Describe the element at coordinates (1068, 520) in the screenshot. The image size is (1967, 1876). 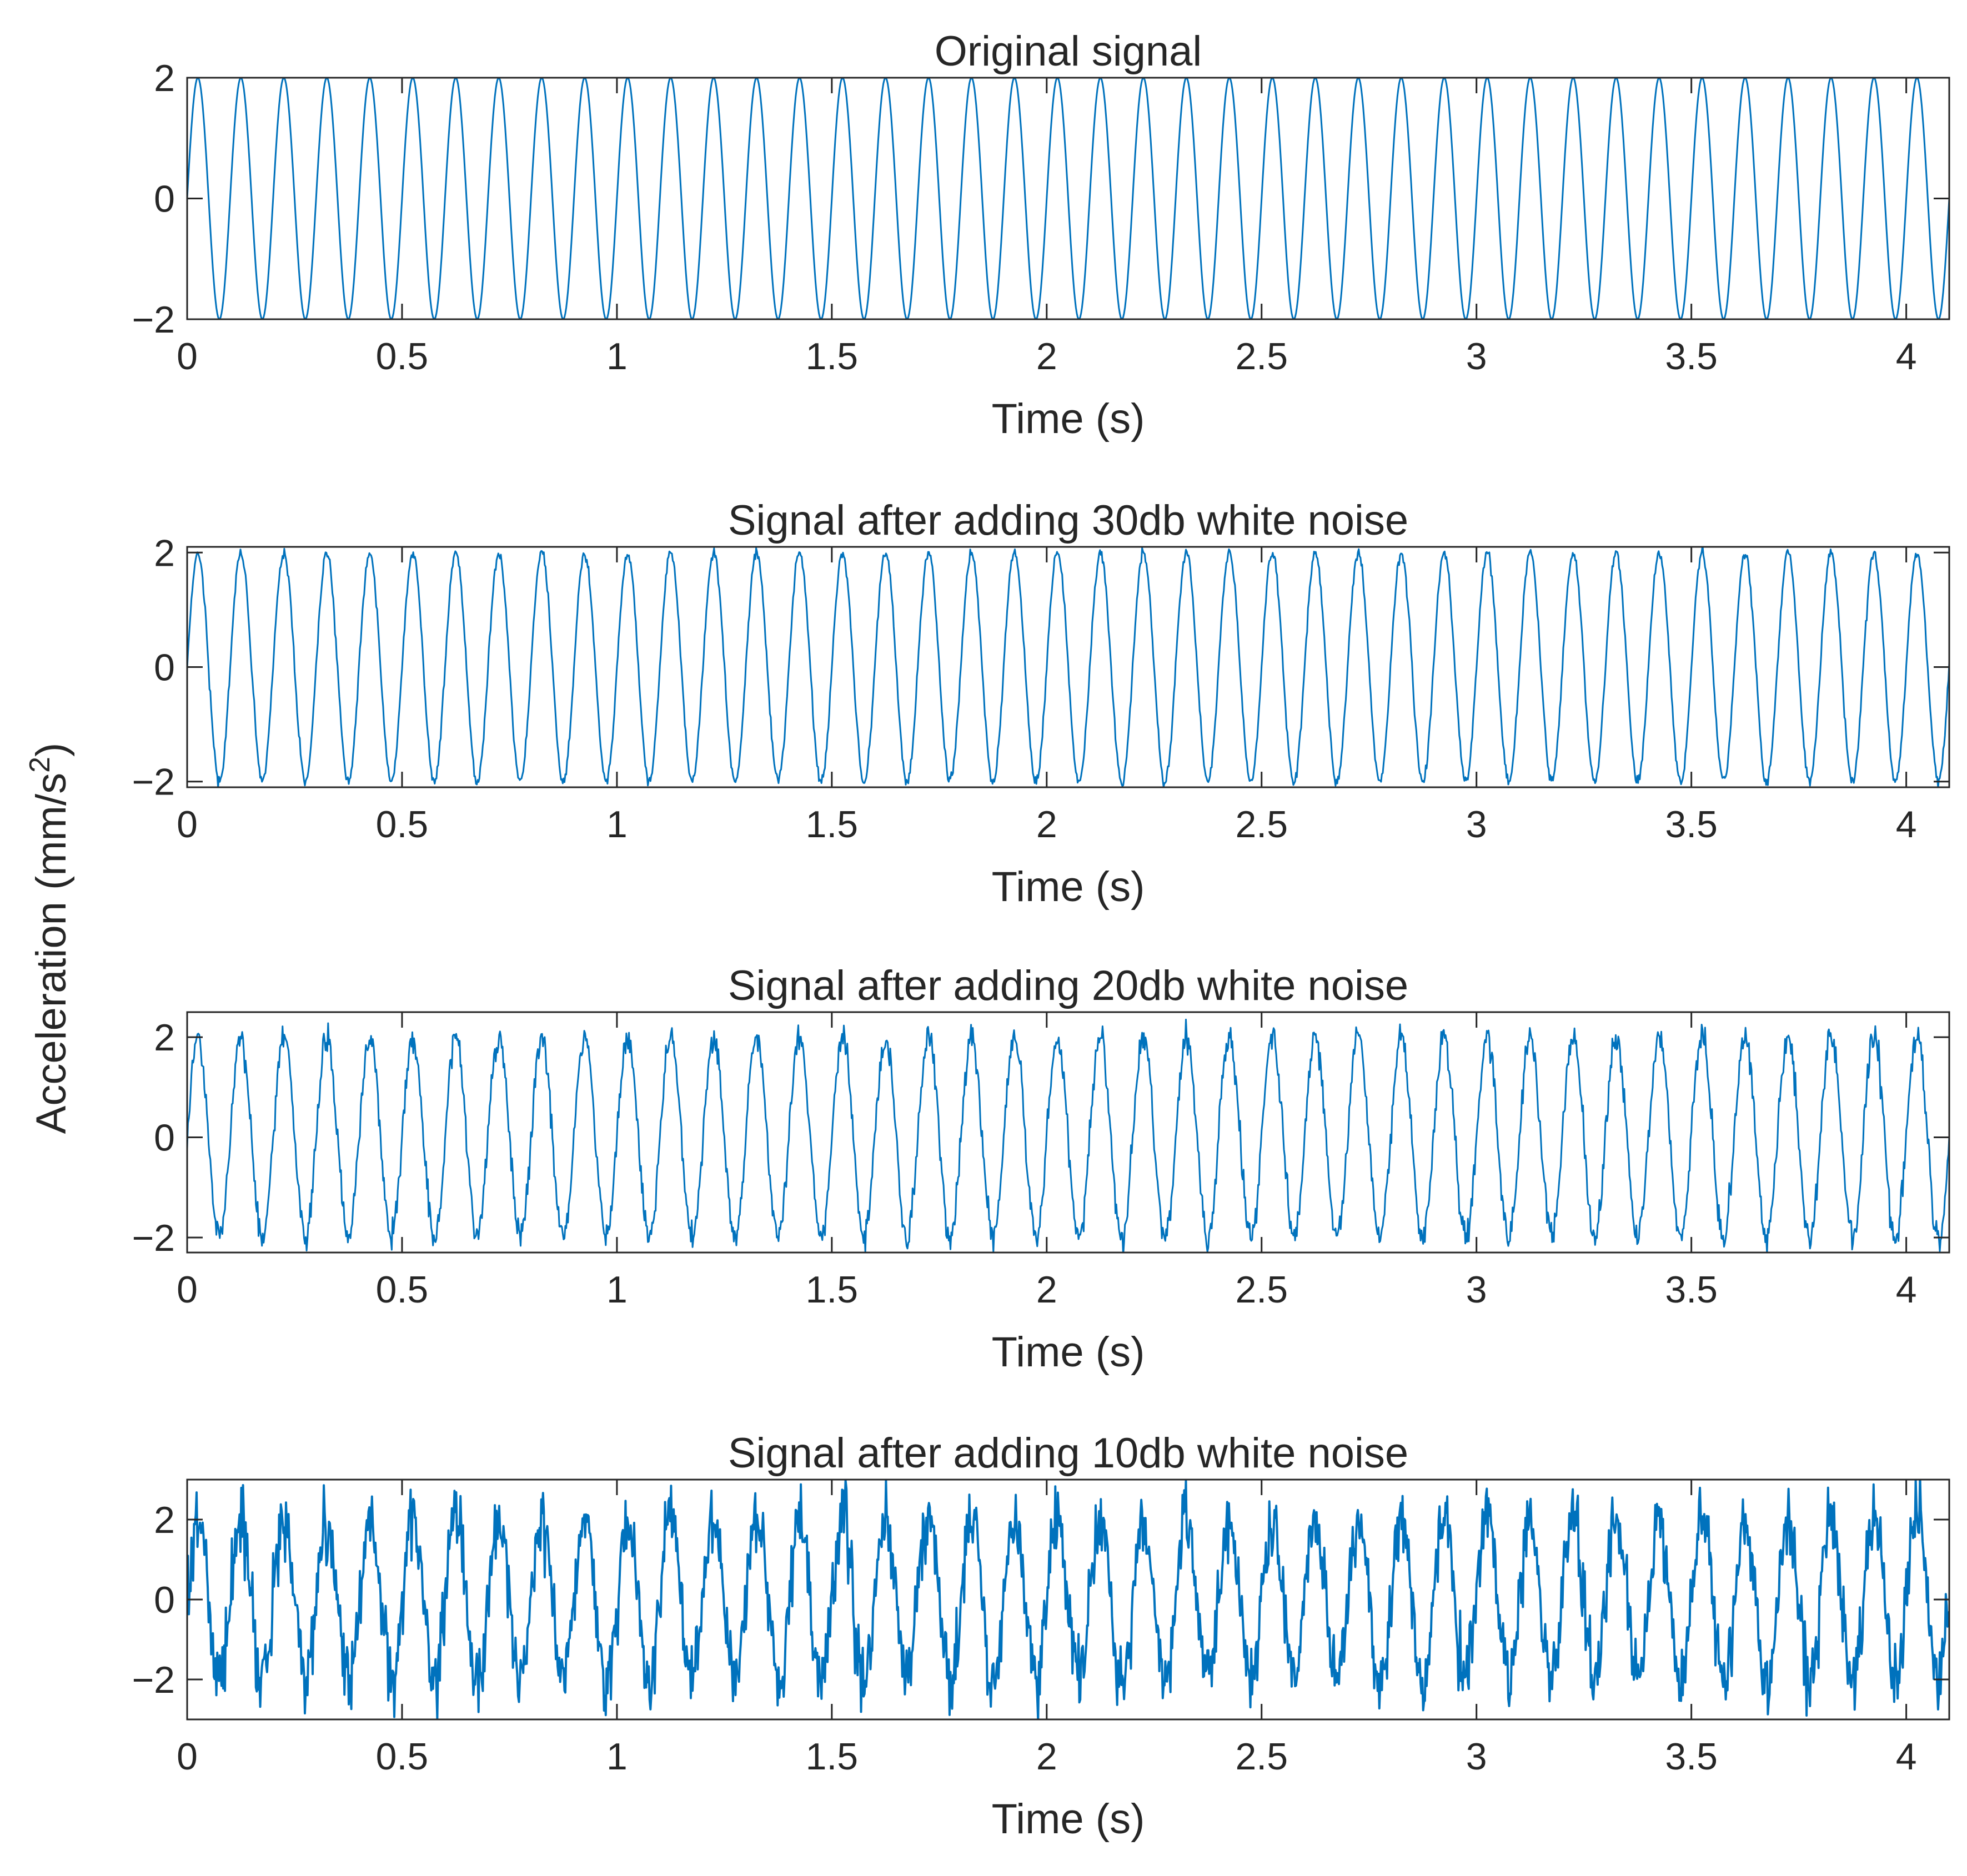
I see `subplot-title-2: Signal after adding 30db white noise` at that location.